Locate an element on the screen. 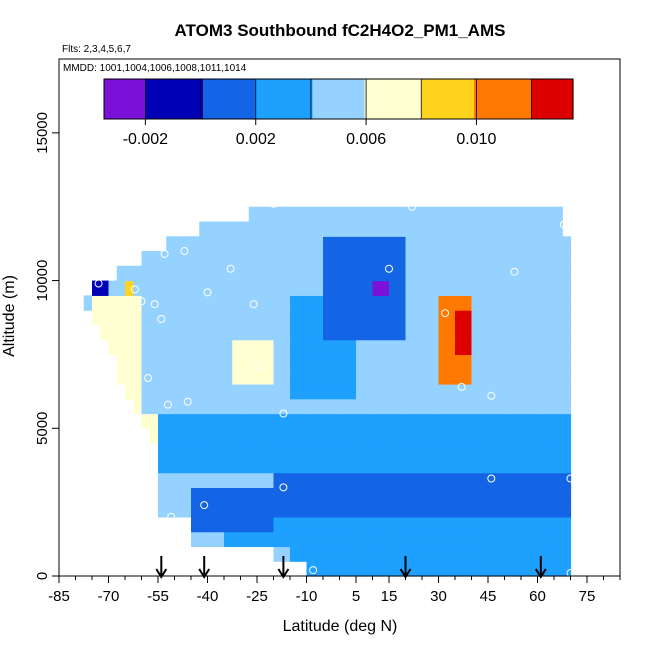 Image resolution: width=650 pixels, height=650 pixels. colorbar-tick-label: -0.002 is located at coordinates (145, 139).